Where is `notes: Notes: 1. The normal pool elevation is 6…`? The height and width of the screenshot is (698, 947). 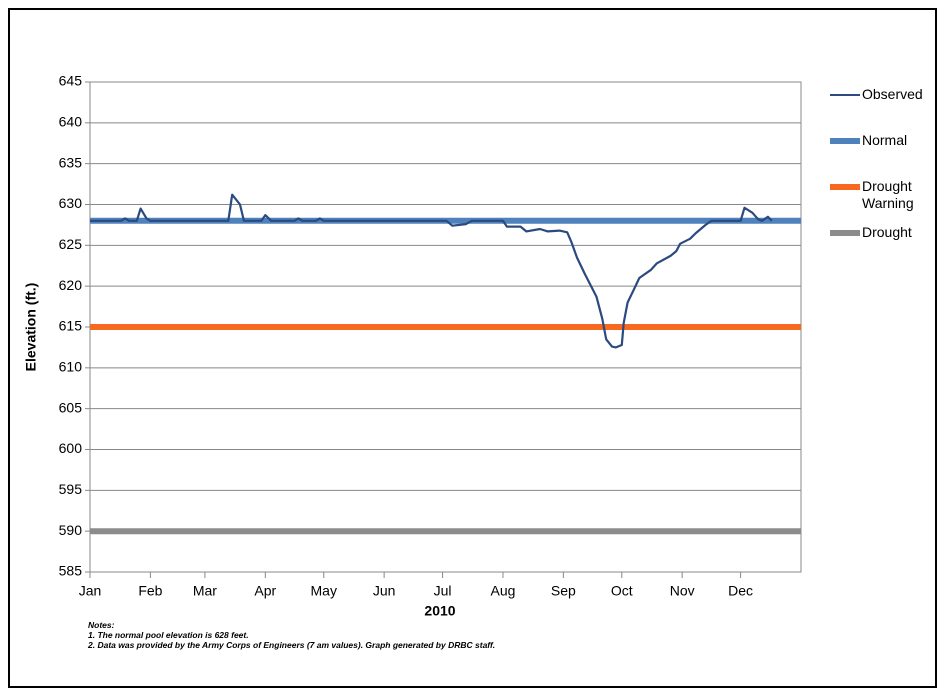 notes: Notes: 1. The normal pool elevation is 6… is located at coordinates (291, 635).